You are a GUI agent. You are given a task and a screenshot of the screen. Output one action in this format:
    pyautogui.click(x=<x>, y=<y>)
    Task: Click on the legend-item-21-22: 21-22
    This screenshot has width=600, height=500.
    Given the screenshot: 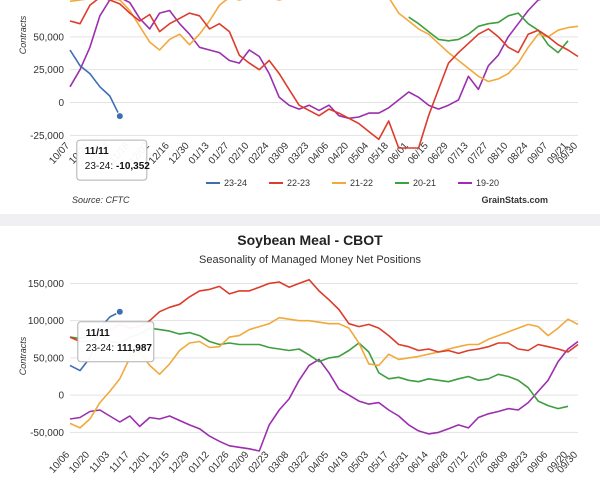 What is the action you would take?
    pyautogui.click(x=352, y=183)
    